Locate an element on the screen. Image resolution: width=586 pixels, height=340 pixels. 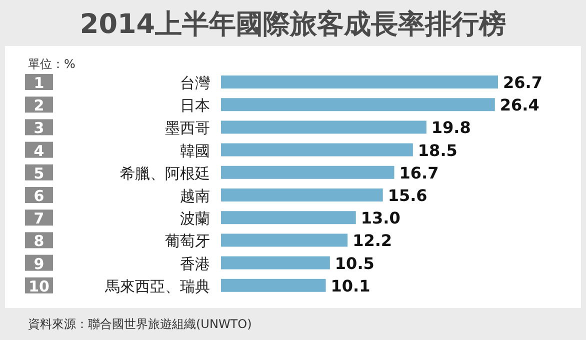
y-tick-label: 墨西哥 is located at coordinates (187, 128).